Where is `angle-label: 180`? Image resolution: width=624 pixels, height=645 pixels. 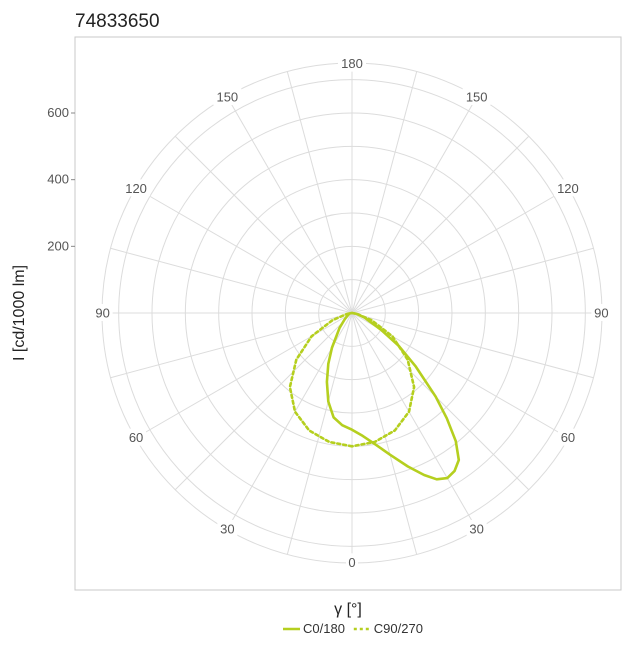 angle-label: 180 is located at coordinates (352, 63).